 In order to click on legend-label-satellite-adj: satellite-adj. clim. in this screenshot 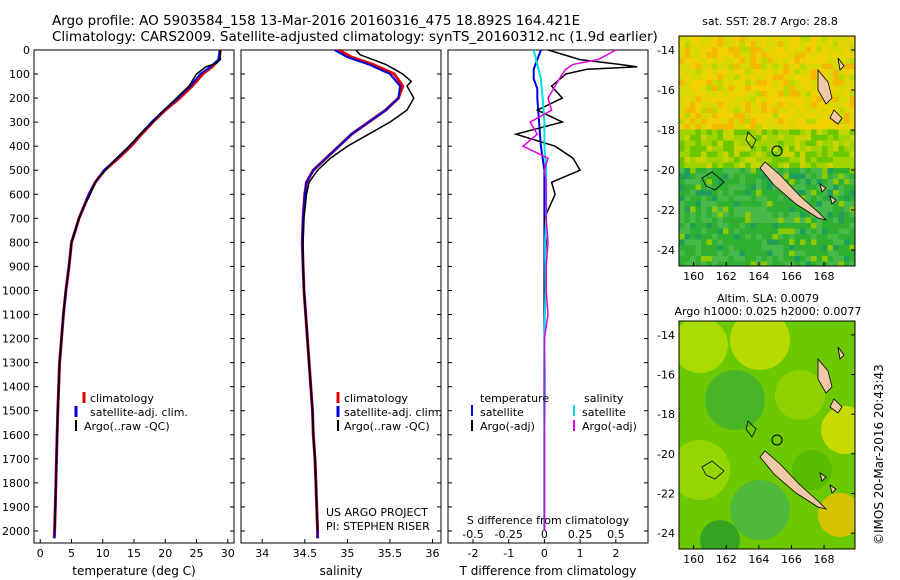, I will do `click(393, 412)`.